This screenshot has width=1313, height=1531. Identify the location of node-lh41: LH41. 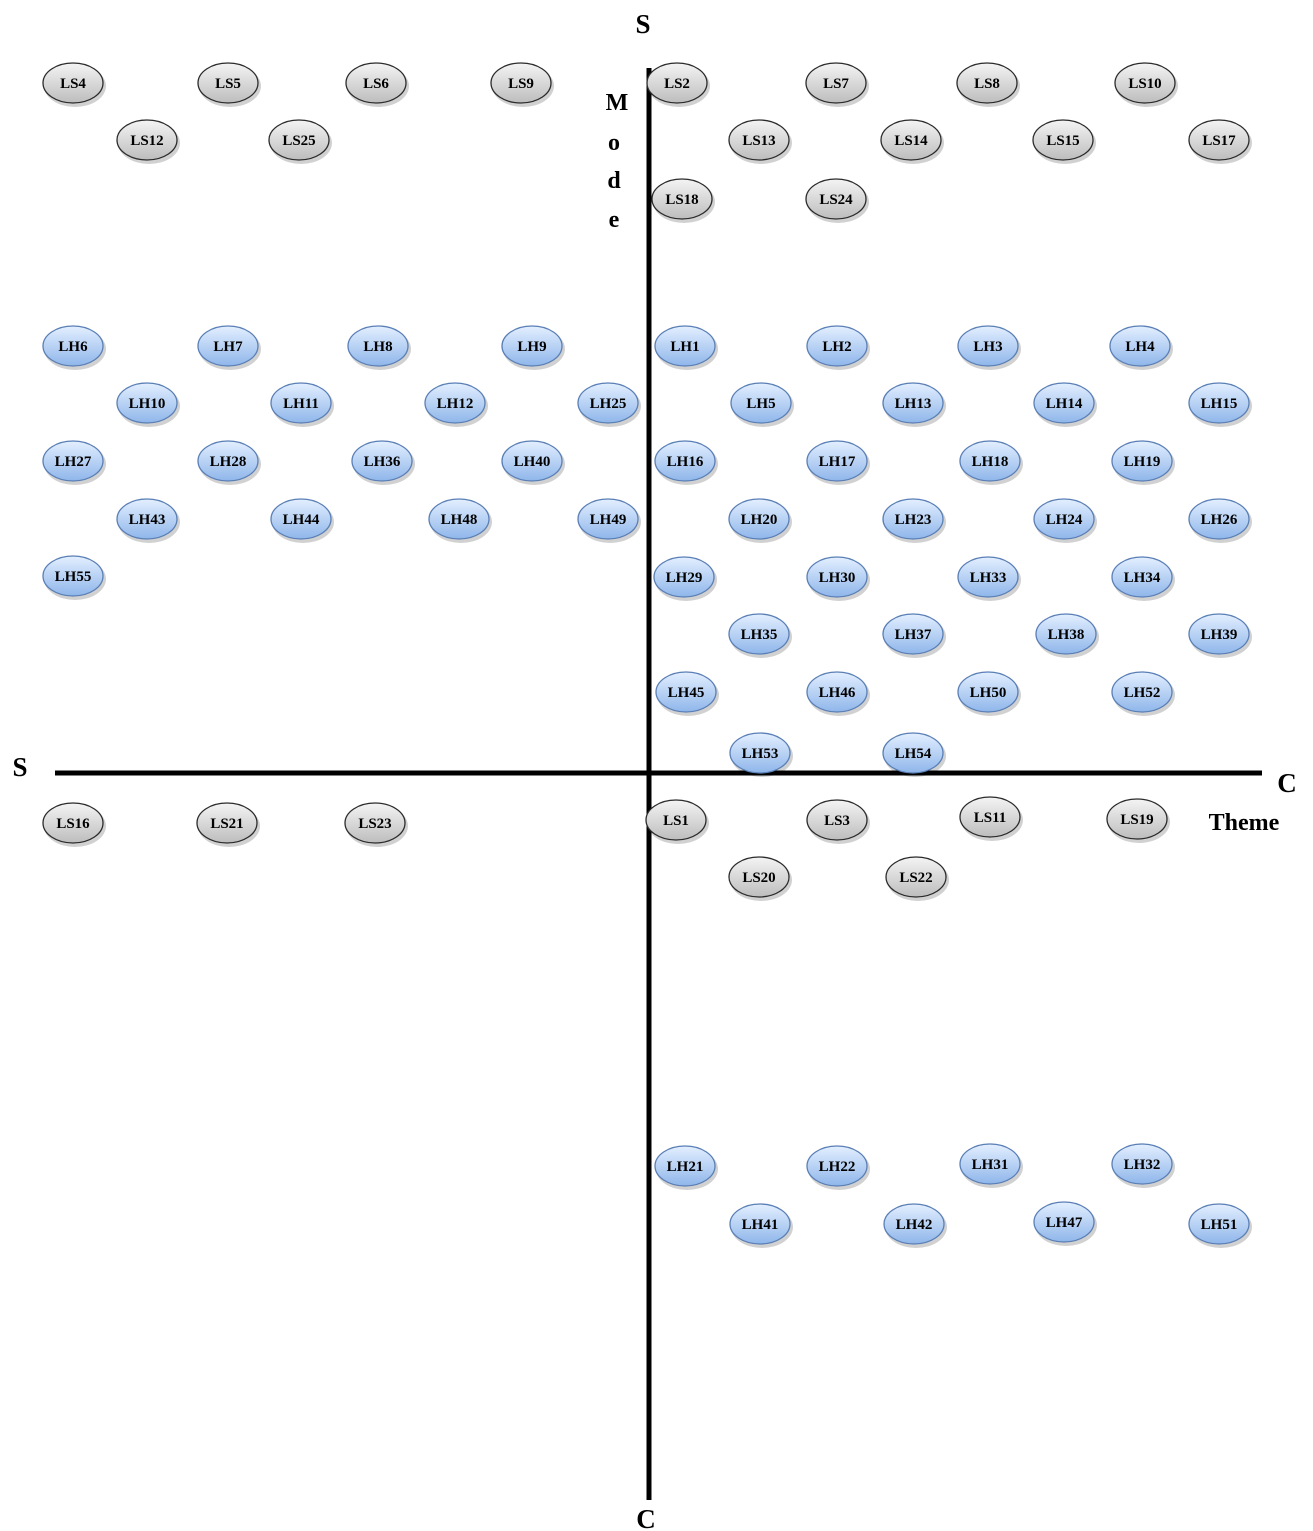
(761, 1225).